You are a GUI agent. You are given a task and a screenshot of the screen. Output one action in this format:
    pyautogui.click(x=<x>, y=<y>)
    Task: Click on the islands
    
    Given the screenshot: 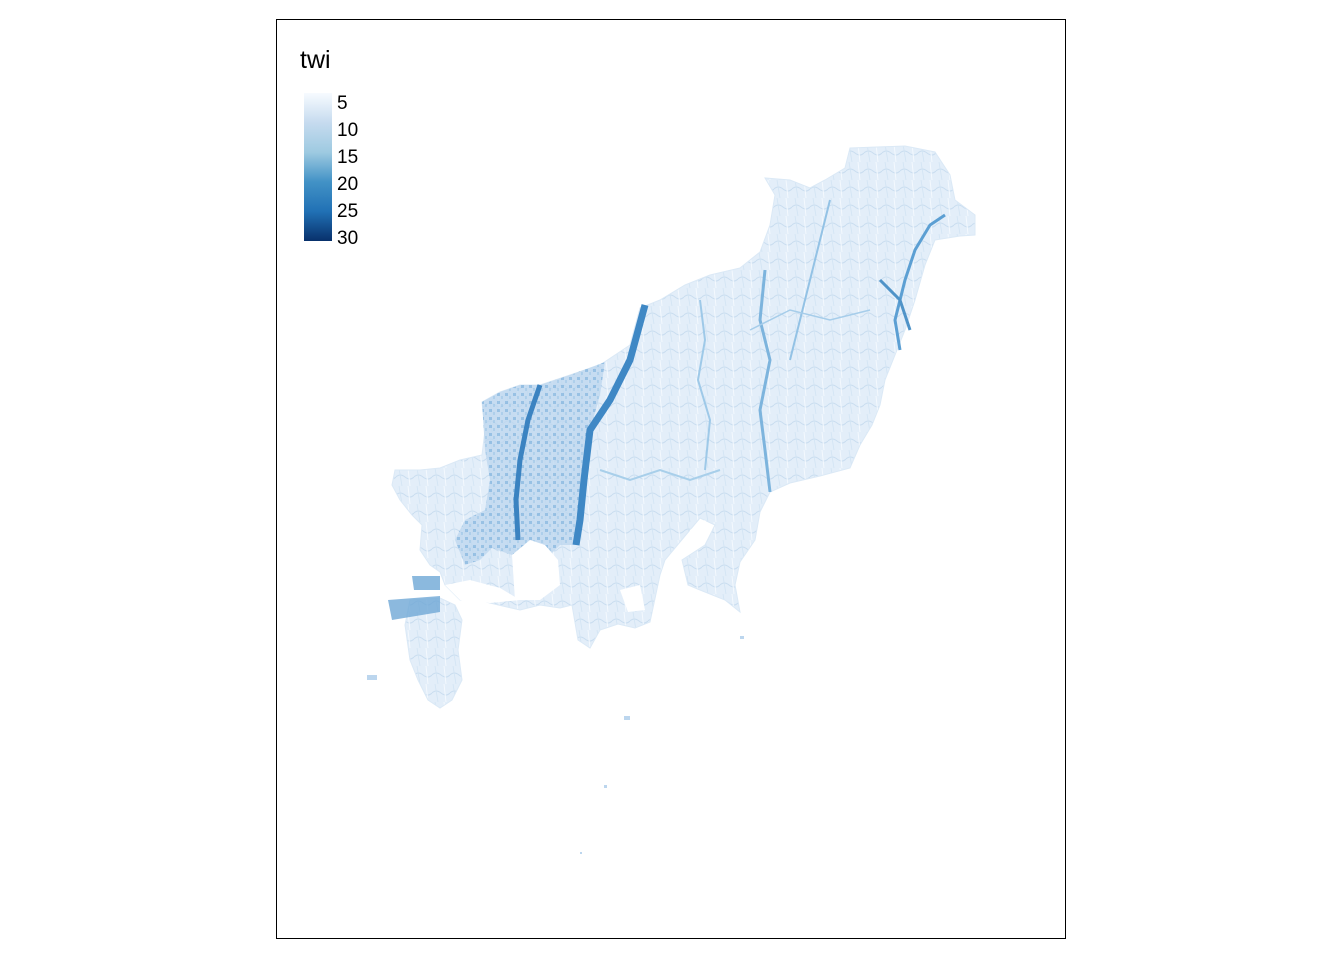 What is the action you would take?
    pyautogui.click(x=555, y=745)
    